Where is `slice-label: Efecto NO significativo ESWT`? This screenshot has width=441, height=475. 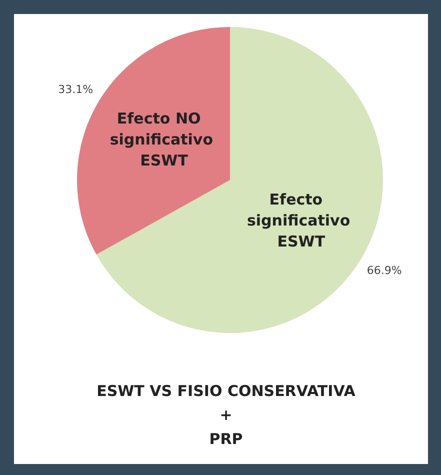
slice-label: Efecto NO significativo ESWT is located at coordinates (162, 140).